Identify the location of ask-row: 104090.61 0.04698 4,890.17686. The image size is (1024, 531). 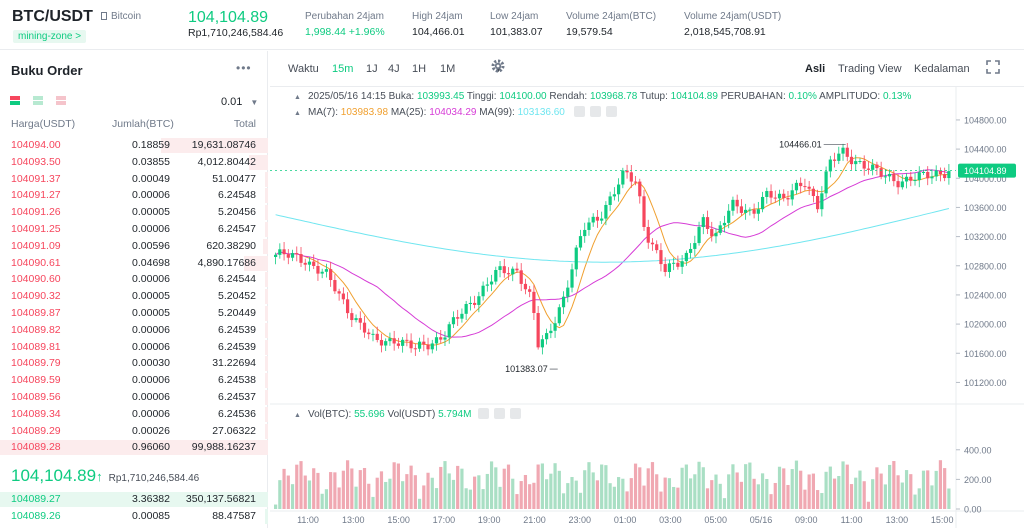
(134, 263).